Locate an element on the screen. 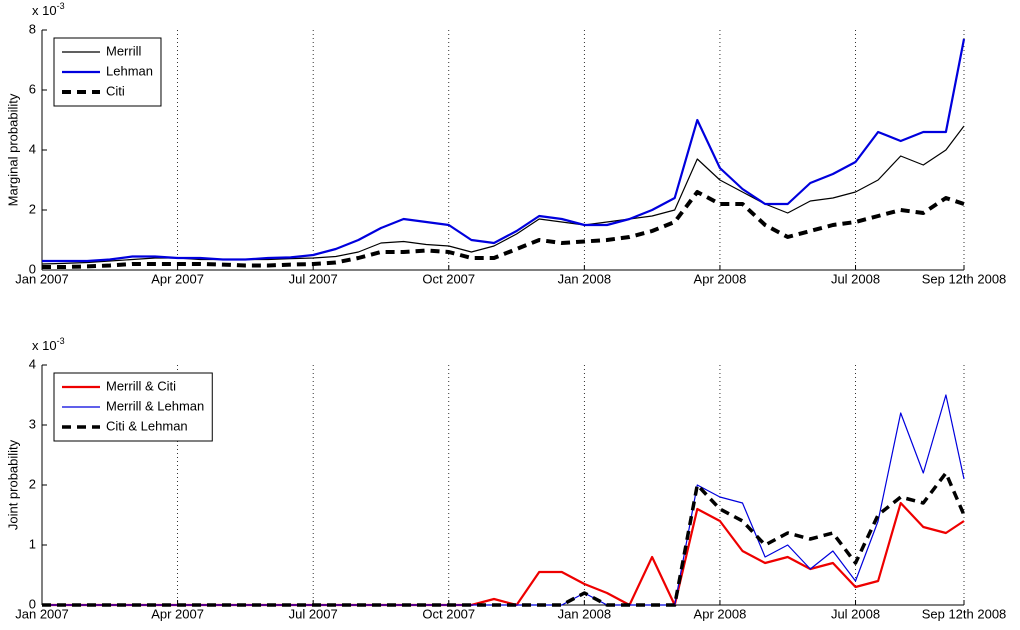 The height and width of the screenshot is (630, 1020). legend-label: Merrill is located at coordinates (123, 50).